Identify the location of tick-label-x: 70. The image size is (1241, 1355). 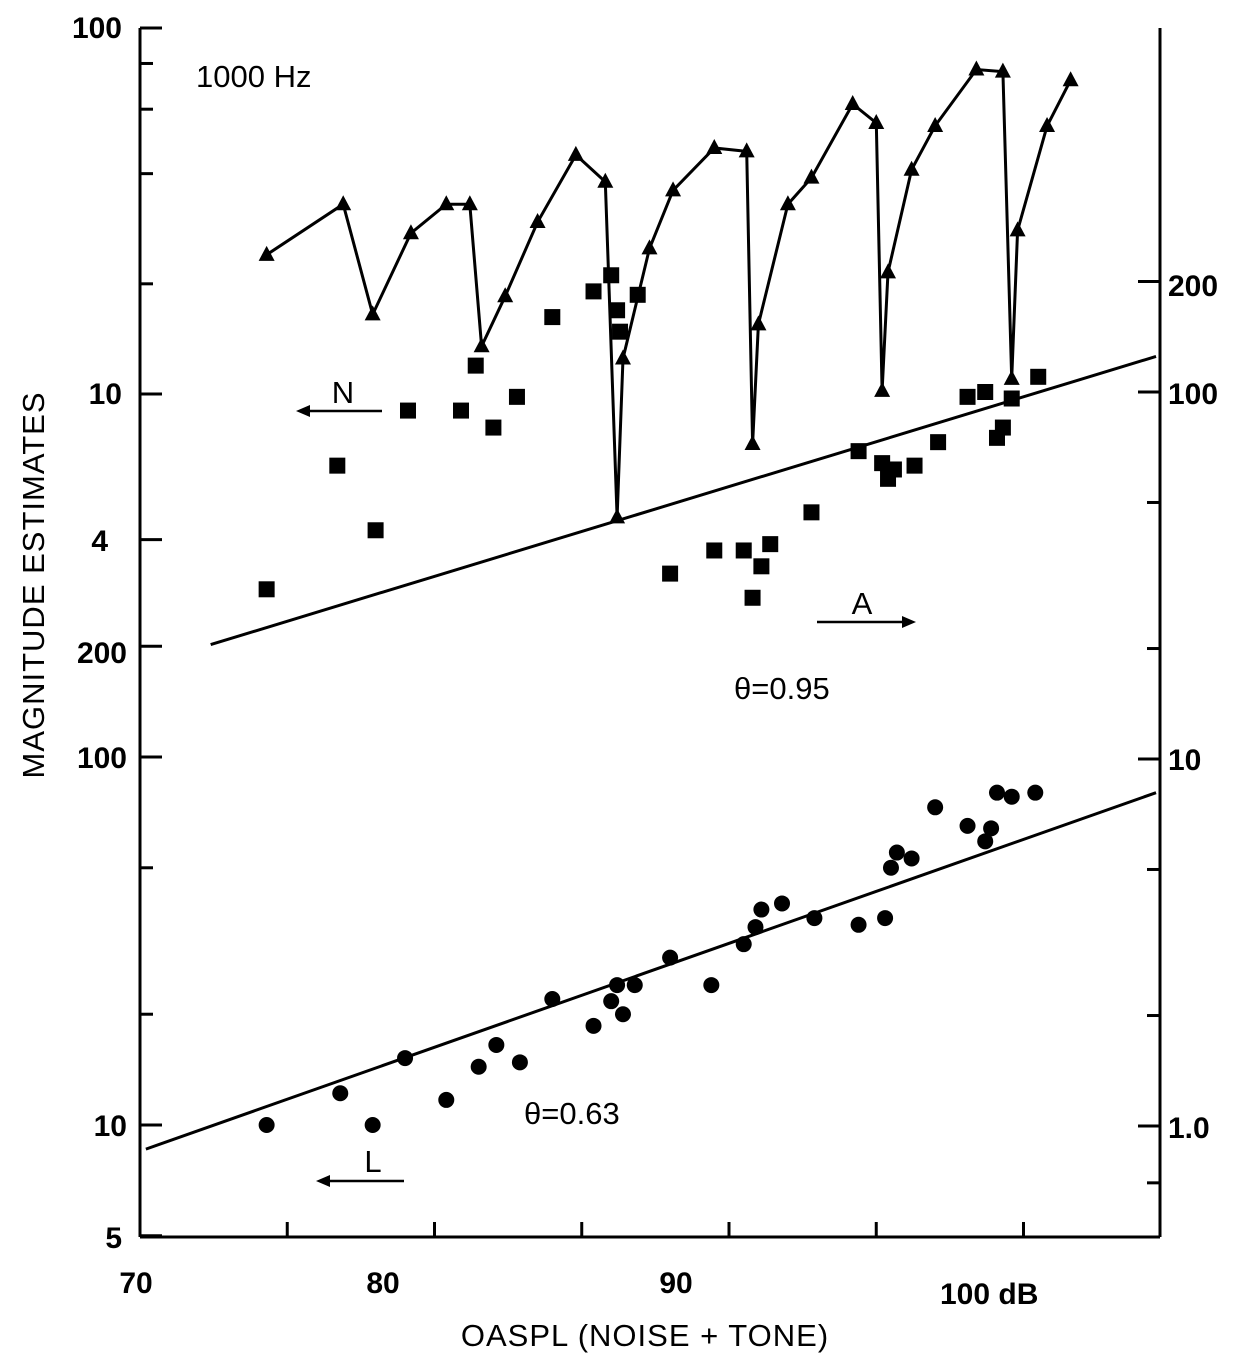
(135, 1283).